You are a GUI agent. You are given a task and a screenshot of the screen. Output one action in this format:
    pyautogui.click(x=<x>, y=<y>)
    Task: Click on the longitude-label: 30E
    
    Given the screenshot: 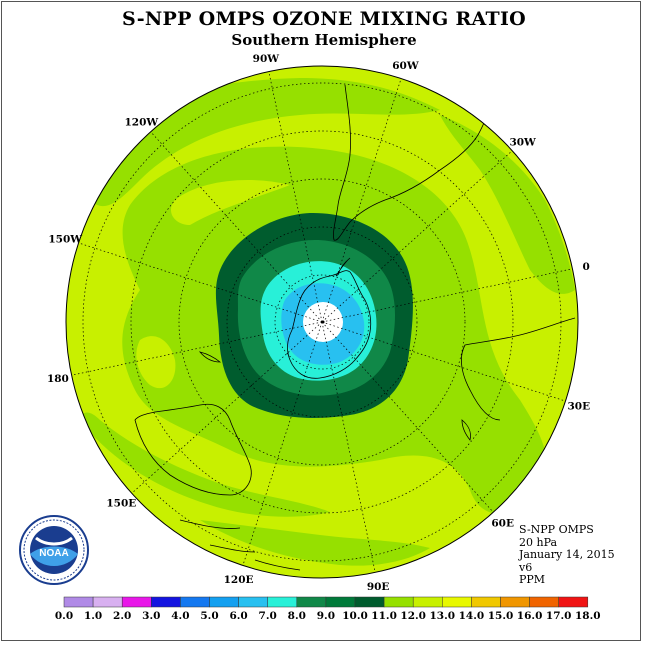 What is the action you would take?
    pyautogui.click(x=578, y=406)
    